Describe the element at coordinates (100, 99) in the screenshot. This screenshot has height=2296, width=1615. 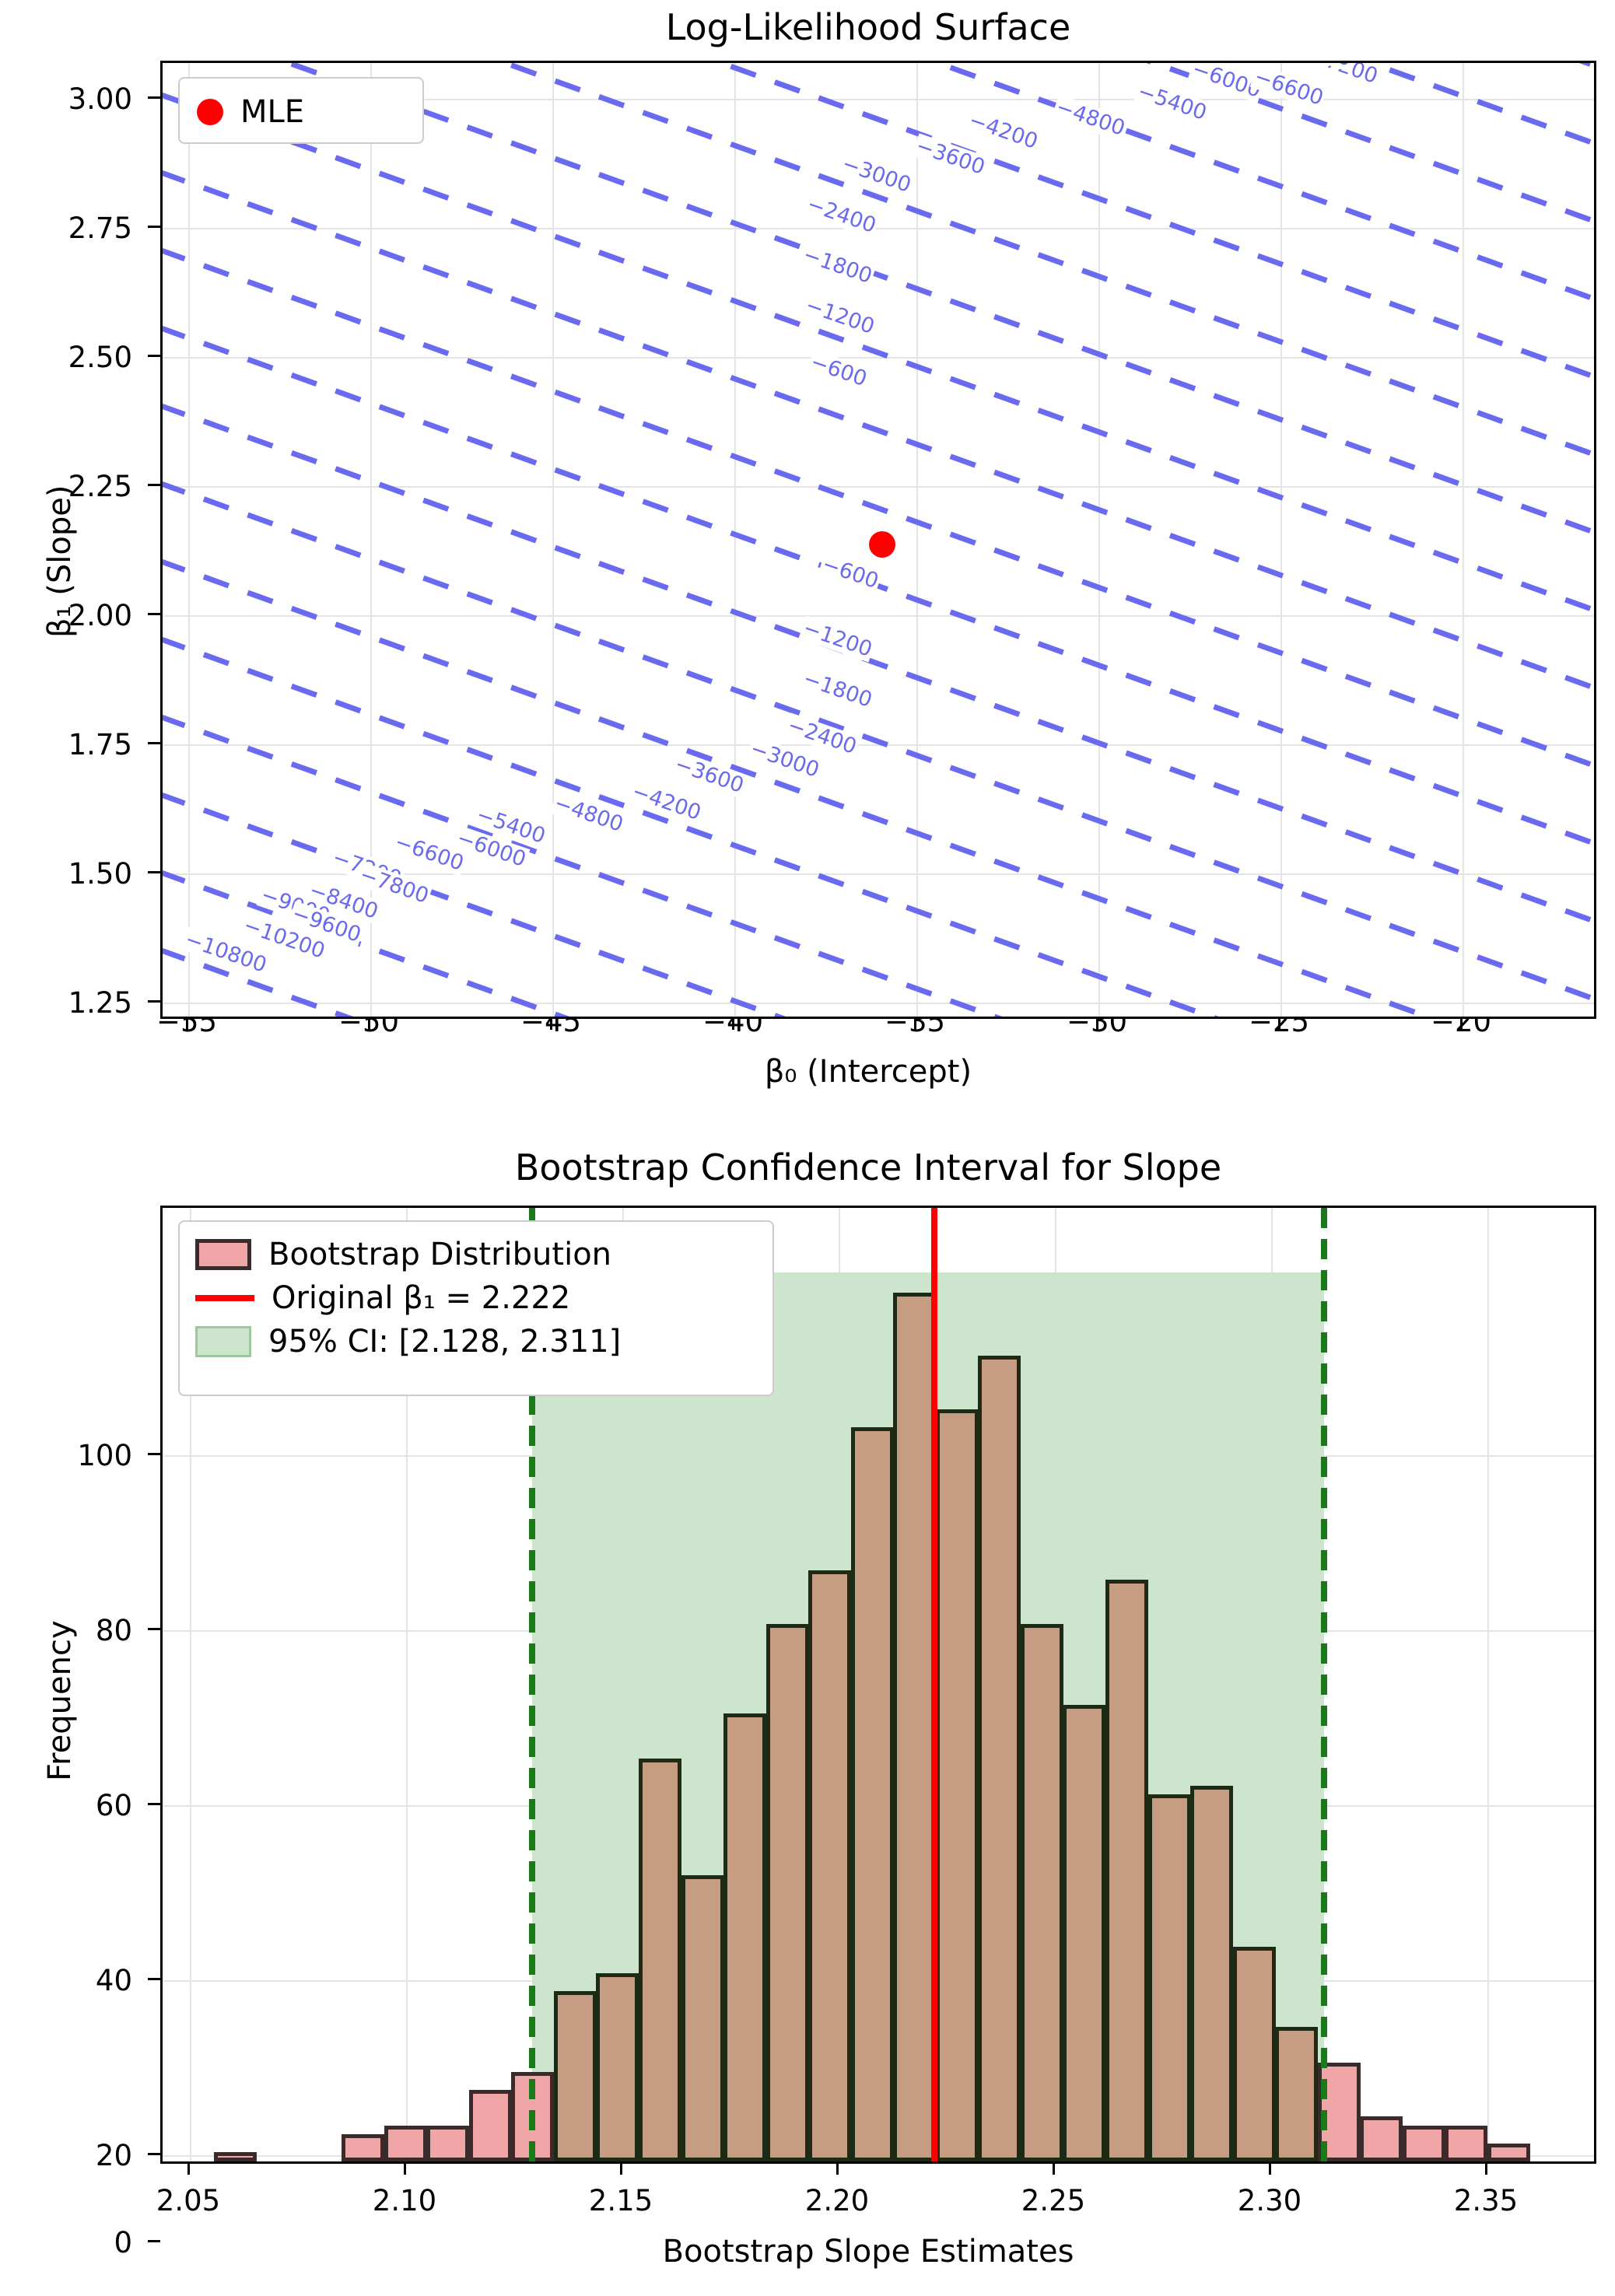
I see `contour-ytick-3.00: 3.00` at that location.